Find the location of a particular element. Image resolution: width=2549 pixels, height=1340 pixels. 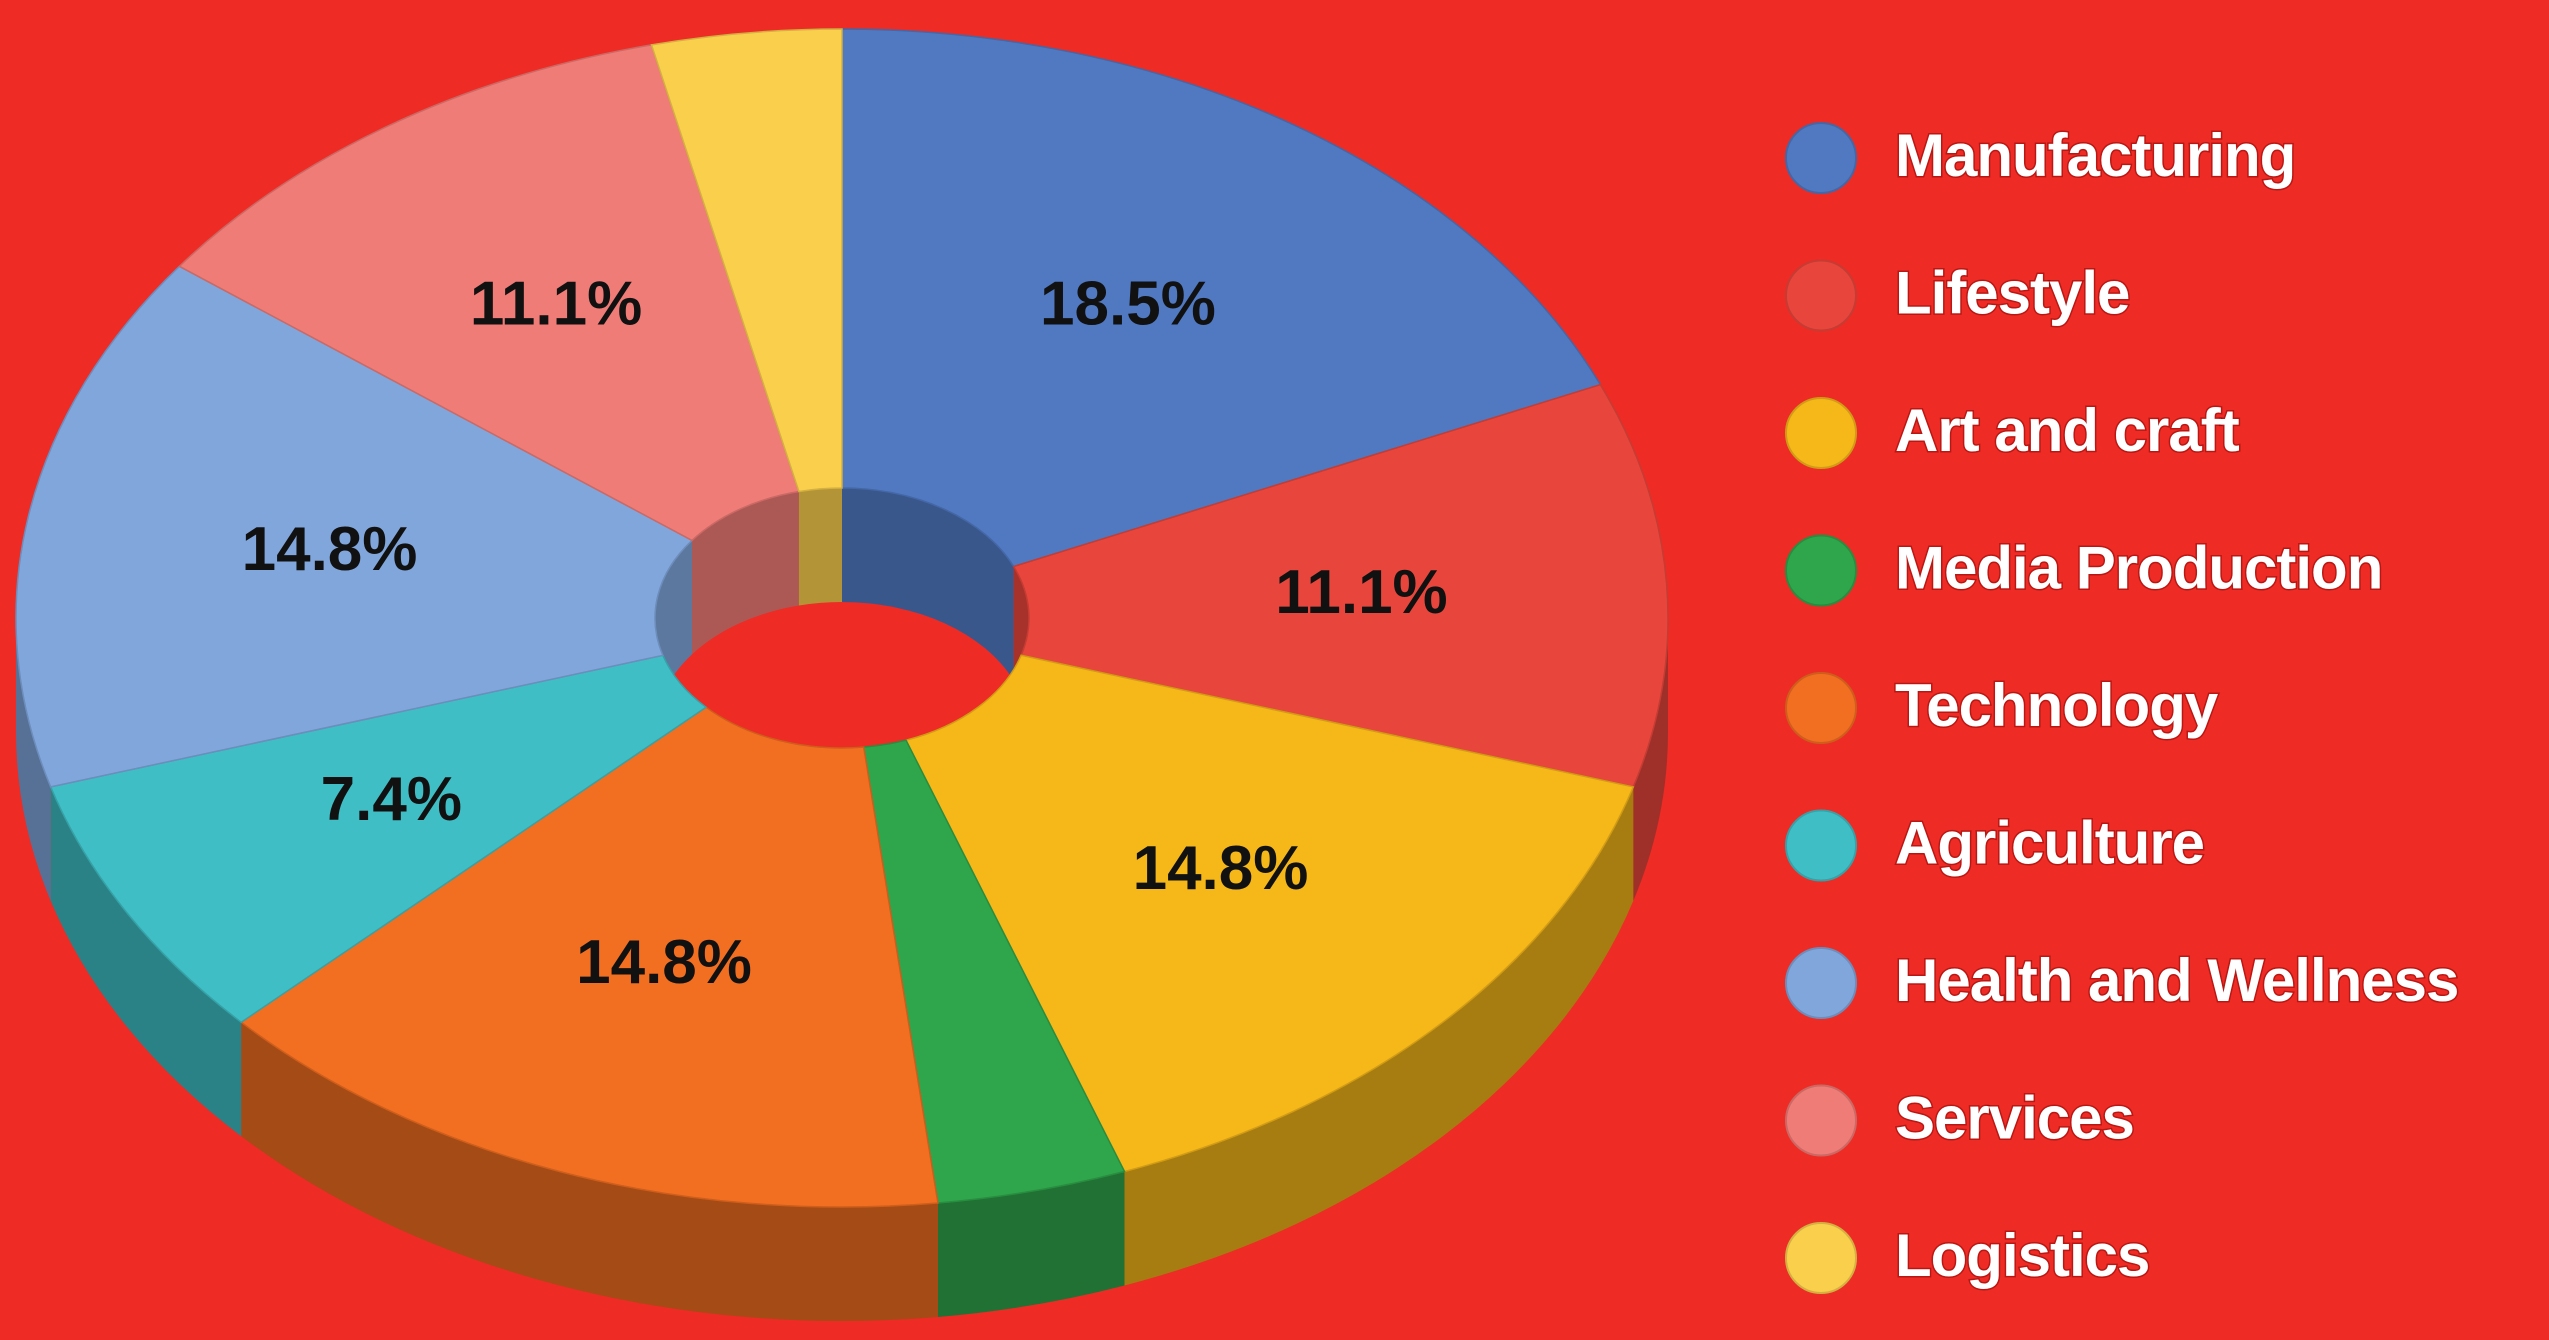

legend-label: Art and craft is located at coordinates (2067, 430).